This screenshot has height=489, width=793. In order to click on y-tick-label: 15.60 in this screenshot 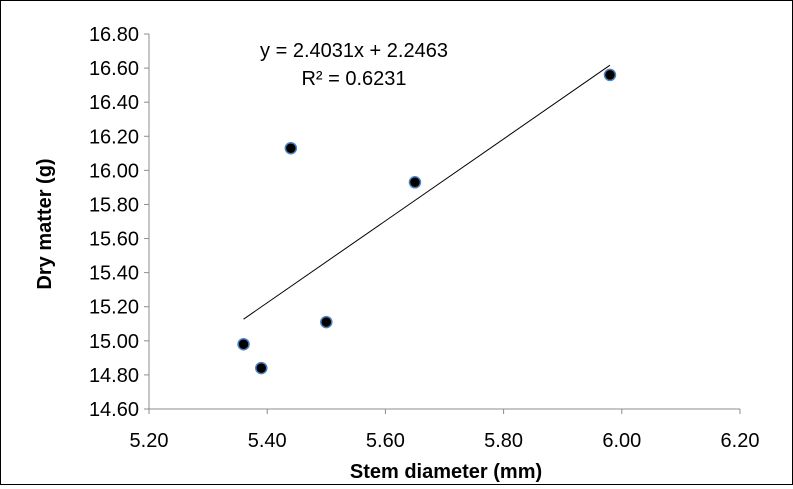, I will do `click(114, 240)`.